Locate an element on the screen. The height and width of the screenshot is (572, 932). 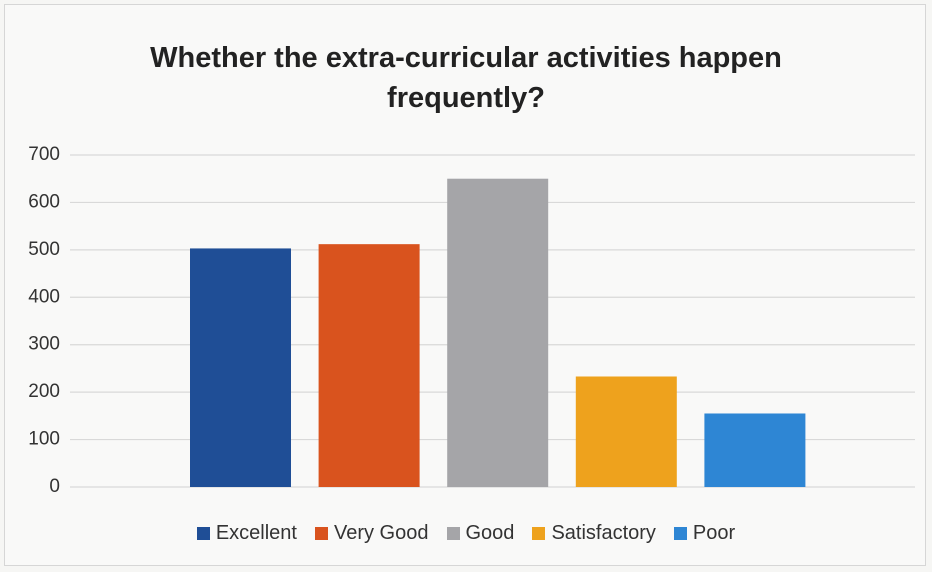
y-tick-label: 600 is located at coordinates (44, 201).